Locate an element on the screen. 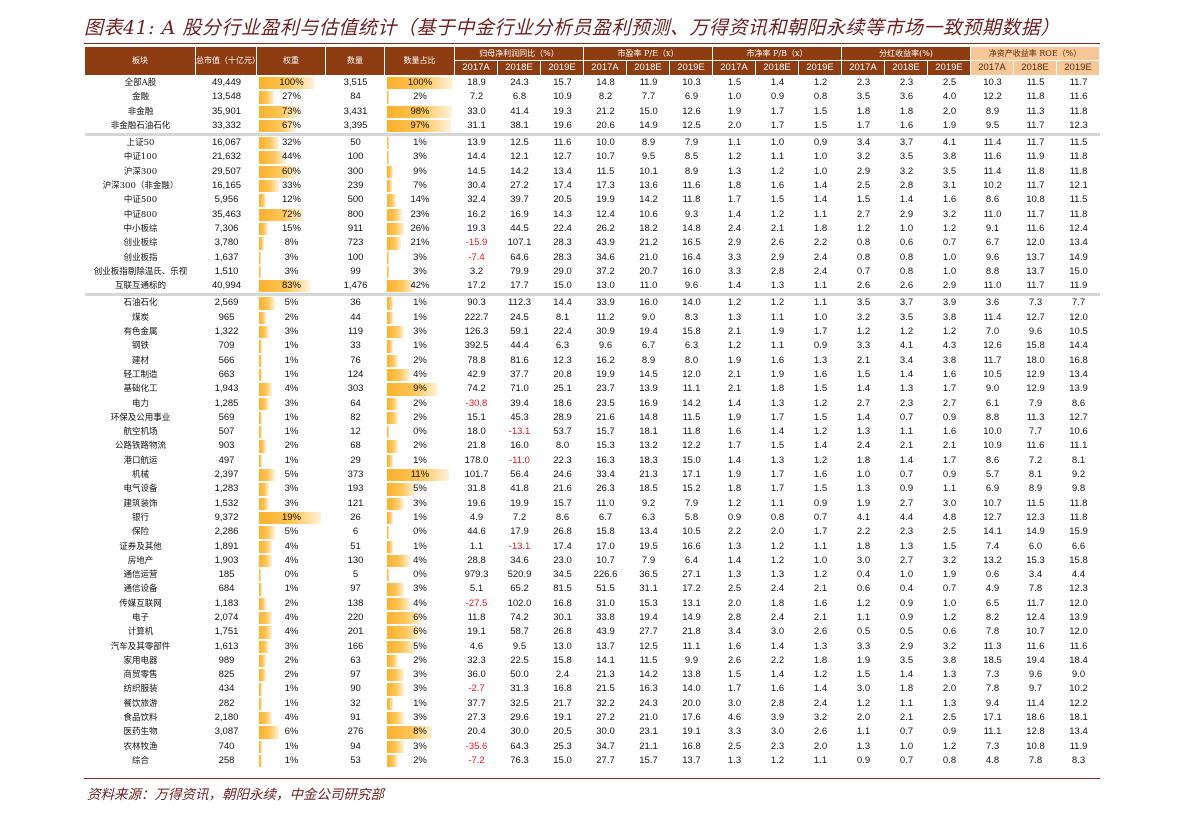 This screenshot has width=1191, height=820. count-share-value: 23% is located at coordinates (420, 214).